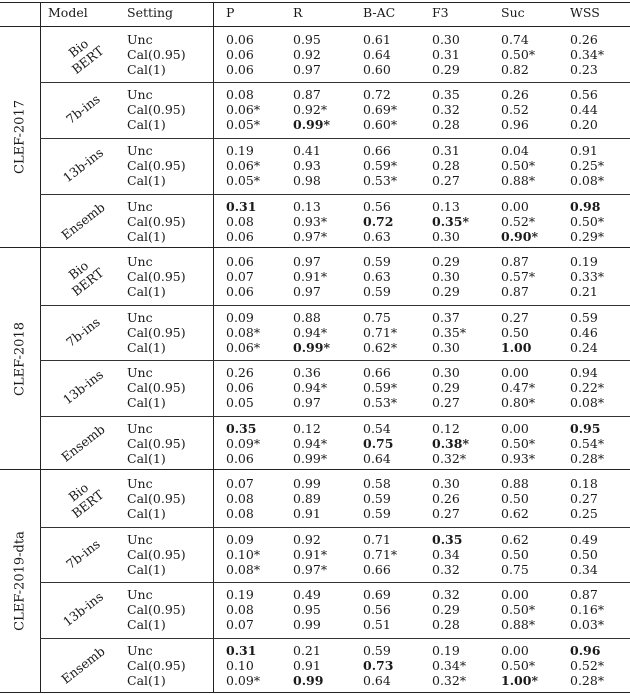  I want to click on metric-cell: 0.88*, so click(518, 180).